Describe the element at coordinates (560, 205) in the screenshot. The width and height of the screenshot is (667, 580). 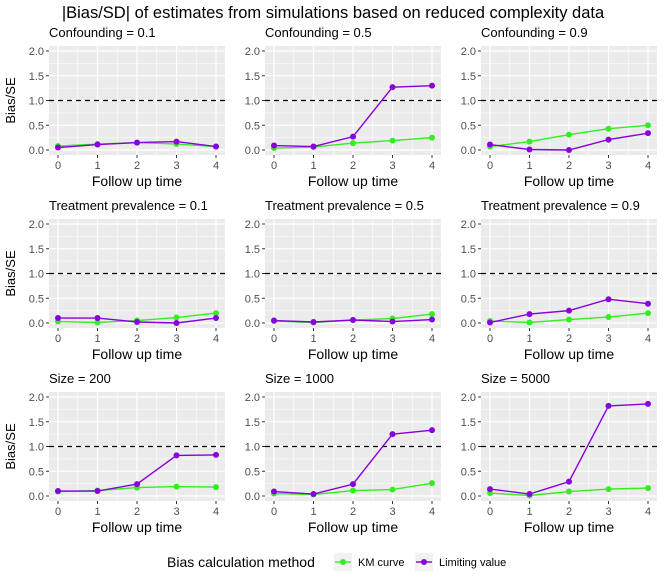
I see `facet-title: Treatment prevalence = 0.9` at that location.